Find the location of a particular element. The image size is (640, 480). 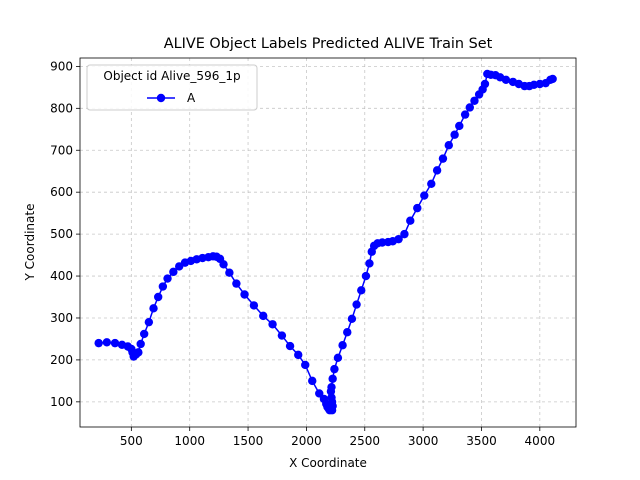

x-axis-label: X Coordinate is located at coordinates (328, 463).